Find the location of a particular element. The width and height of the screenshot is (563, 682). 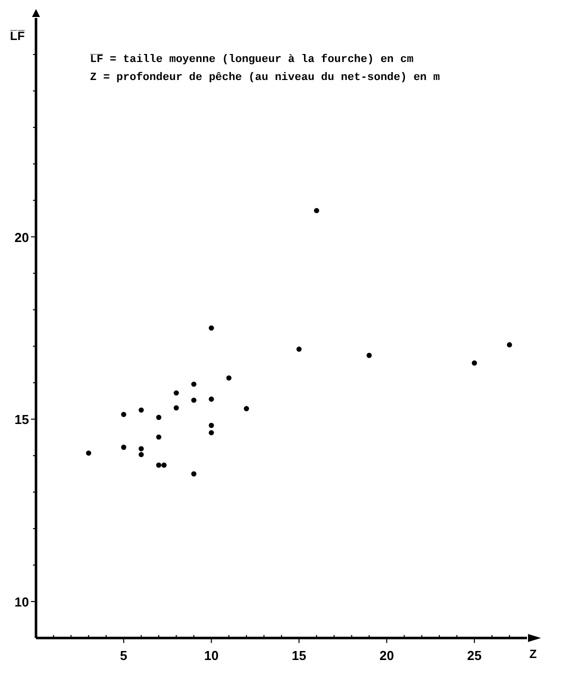

y-tick-label: 20 is located at coordinates (21, 237).